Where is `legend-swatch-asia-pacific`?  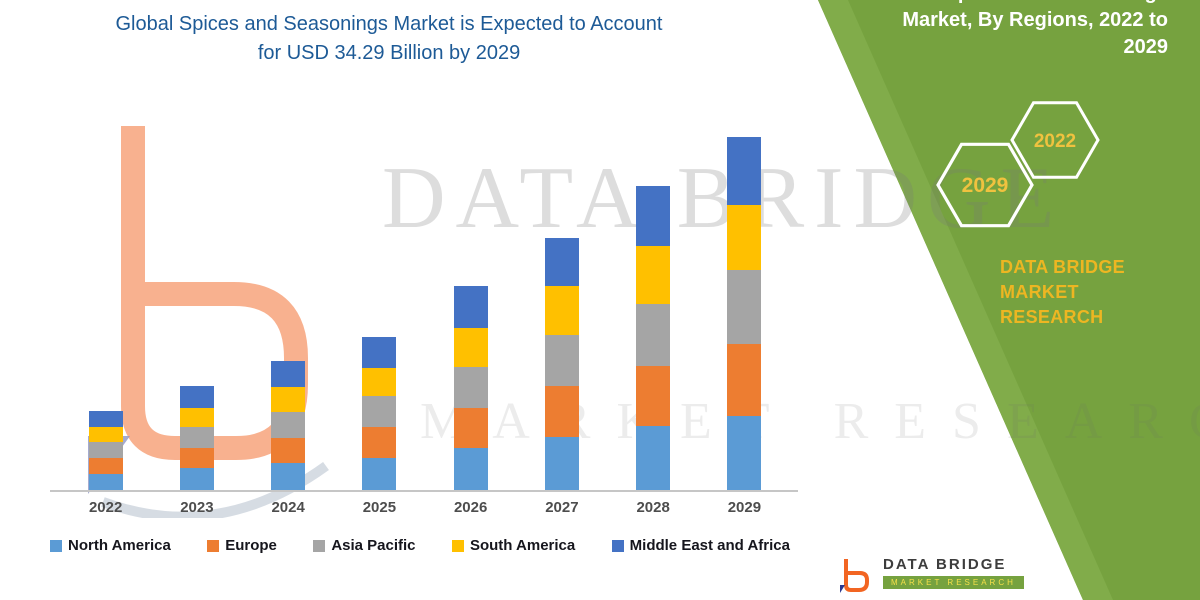
legend-swatch-asia-pacific is located at coordinates (319, 545).